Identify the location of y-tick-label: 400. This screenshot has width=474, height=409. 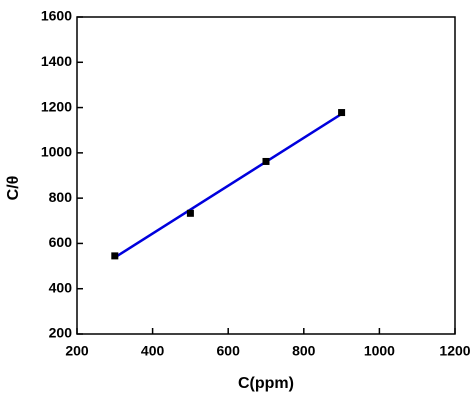
(61, 287).